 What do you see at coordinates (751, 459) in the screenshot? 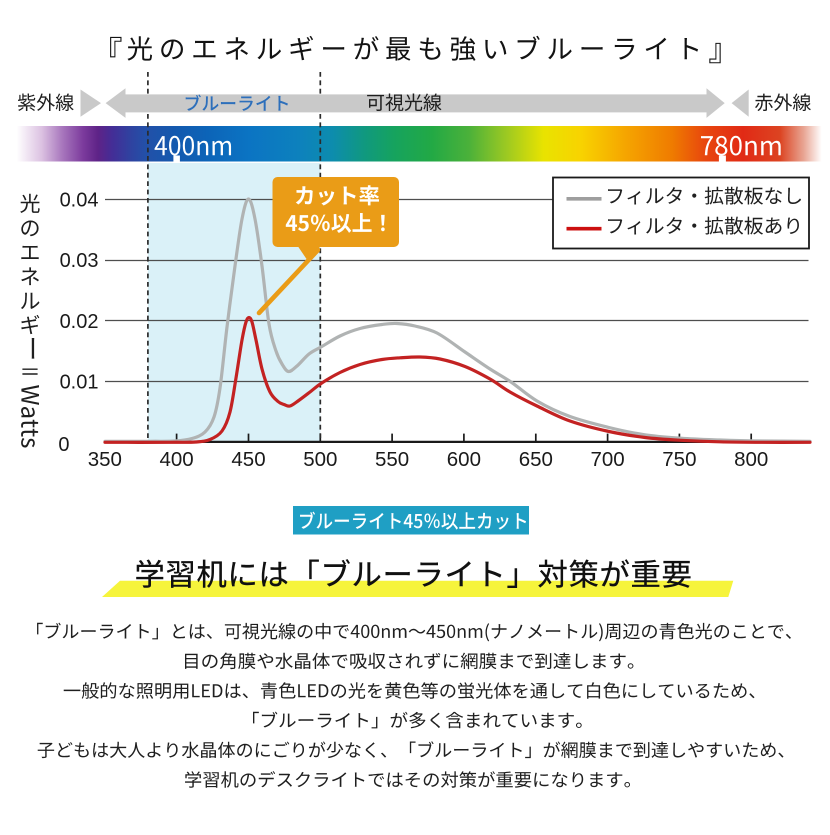
I see `svg-text: 800` at bounding box center [751, 459].